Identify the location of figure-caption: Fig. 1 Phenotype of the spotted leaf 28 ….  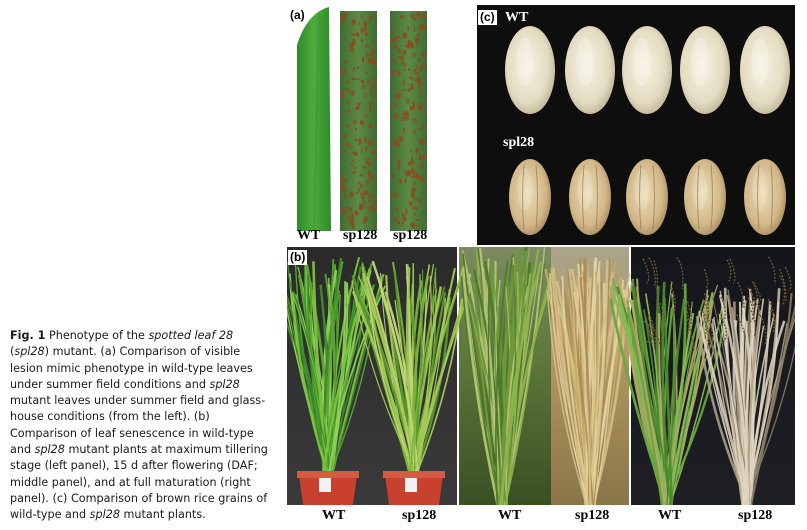
(139, 425).